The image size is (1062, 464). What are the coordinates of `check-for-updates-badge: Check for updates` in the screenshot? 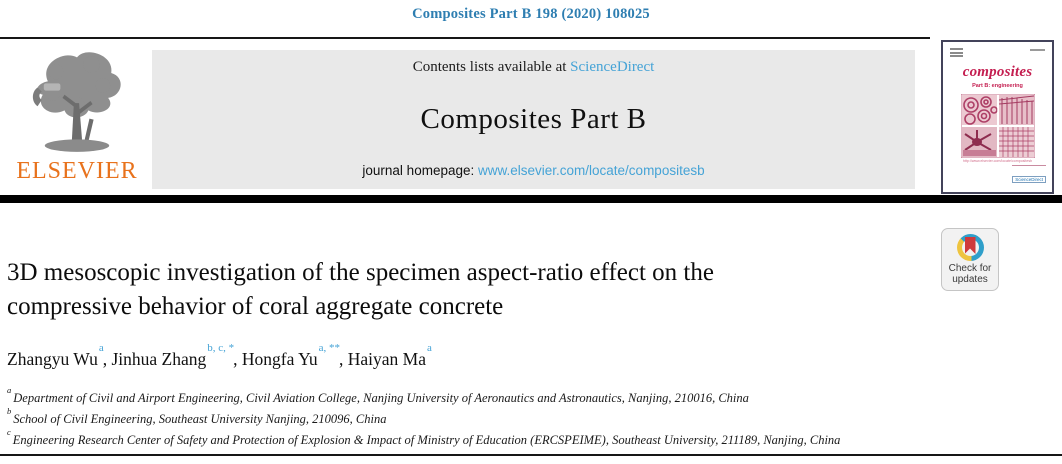 It's located at (970, 259).